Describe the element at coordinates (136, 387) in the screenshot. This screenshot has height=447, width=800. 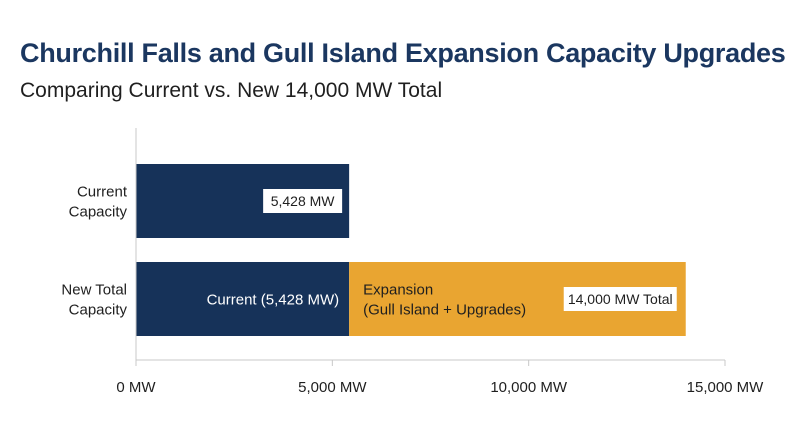
I see `x-tick-label: 0 MW` at that location.